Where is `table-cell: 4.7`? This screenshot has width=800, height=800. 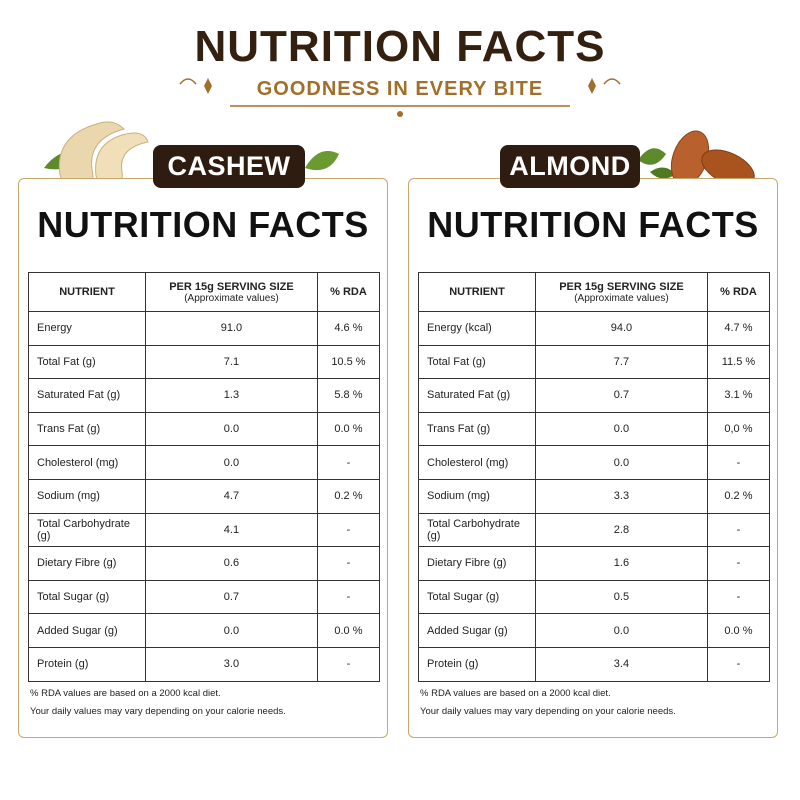
table-cell: 4.7 is located at coordinates (231, 496).